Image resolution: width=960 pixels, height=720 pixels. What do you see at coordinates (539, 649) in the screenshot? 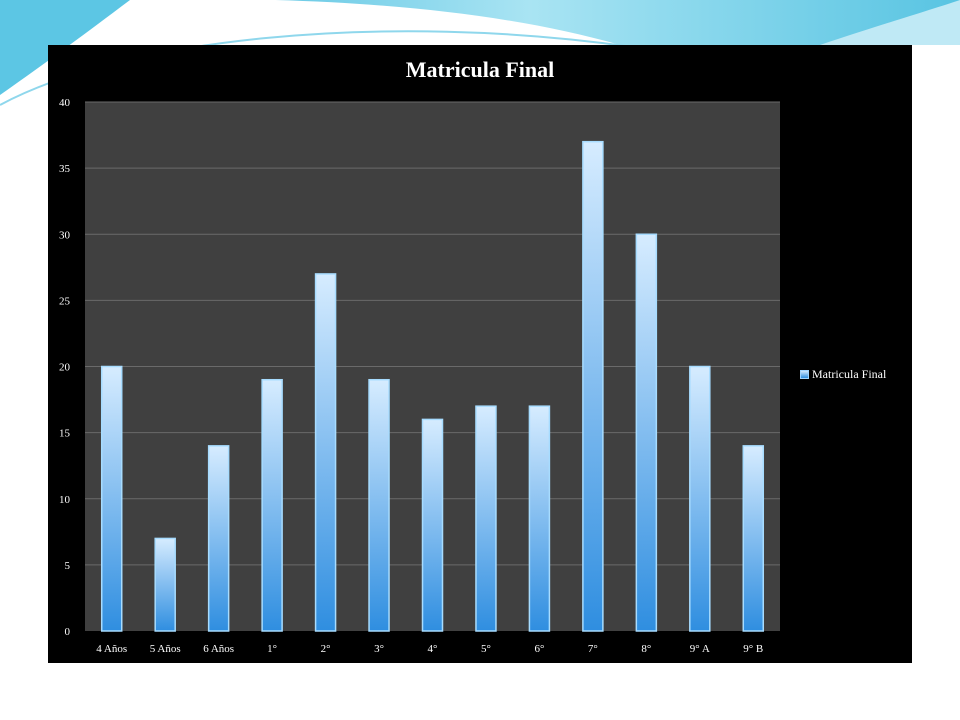
I see `x-tick-label: 6°` at bounding box center [539, 649].